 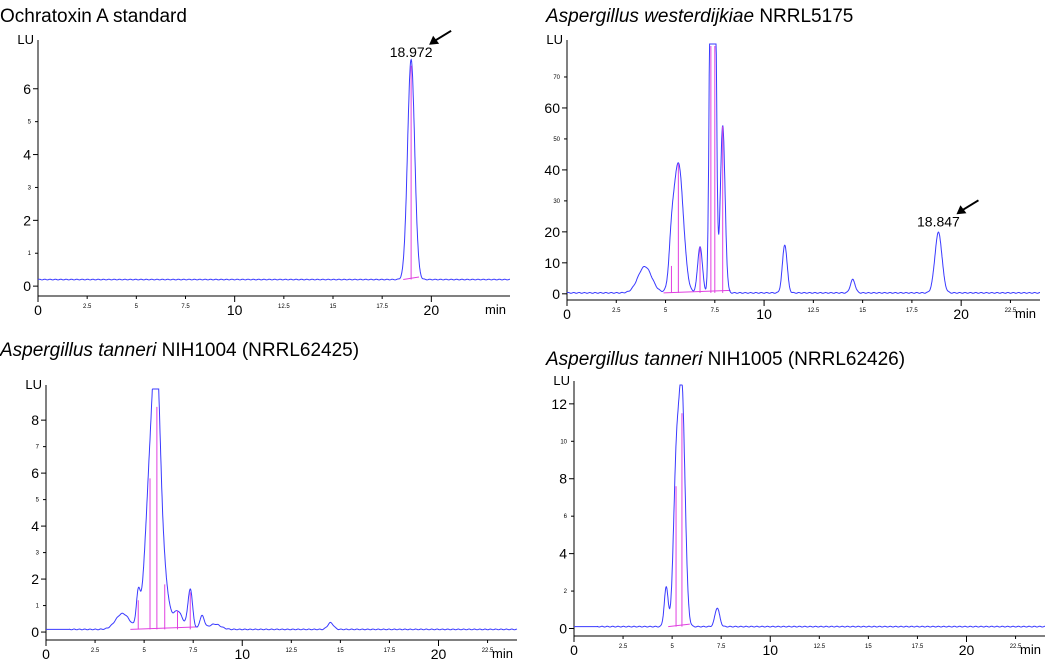 I want to click on x-tick-label: 20, so click(x=967, y=650).